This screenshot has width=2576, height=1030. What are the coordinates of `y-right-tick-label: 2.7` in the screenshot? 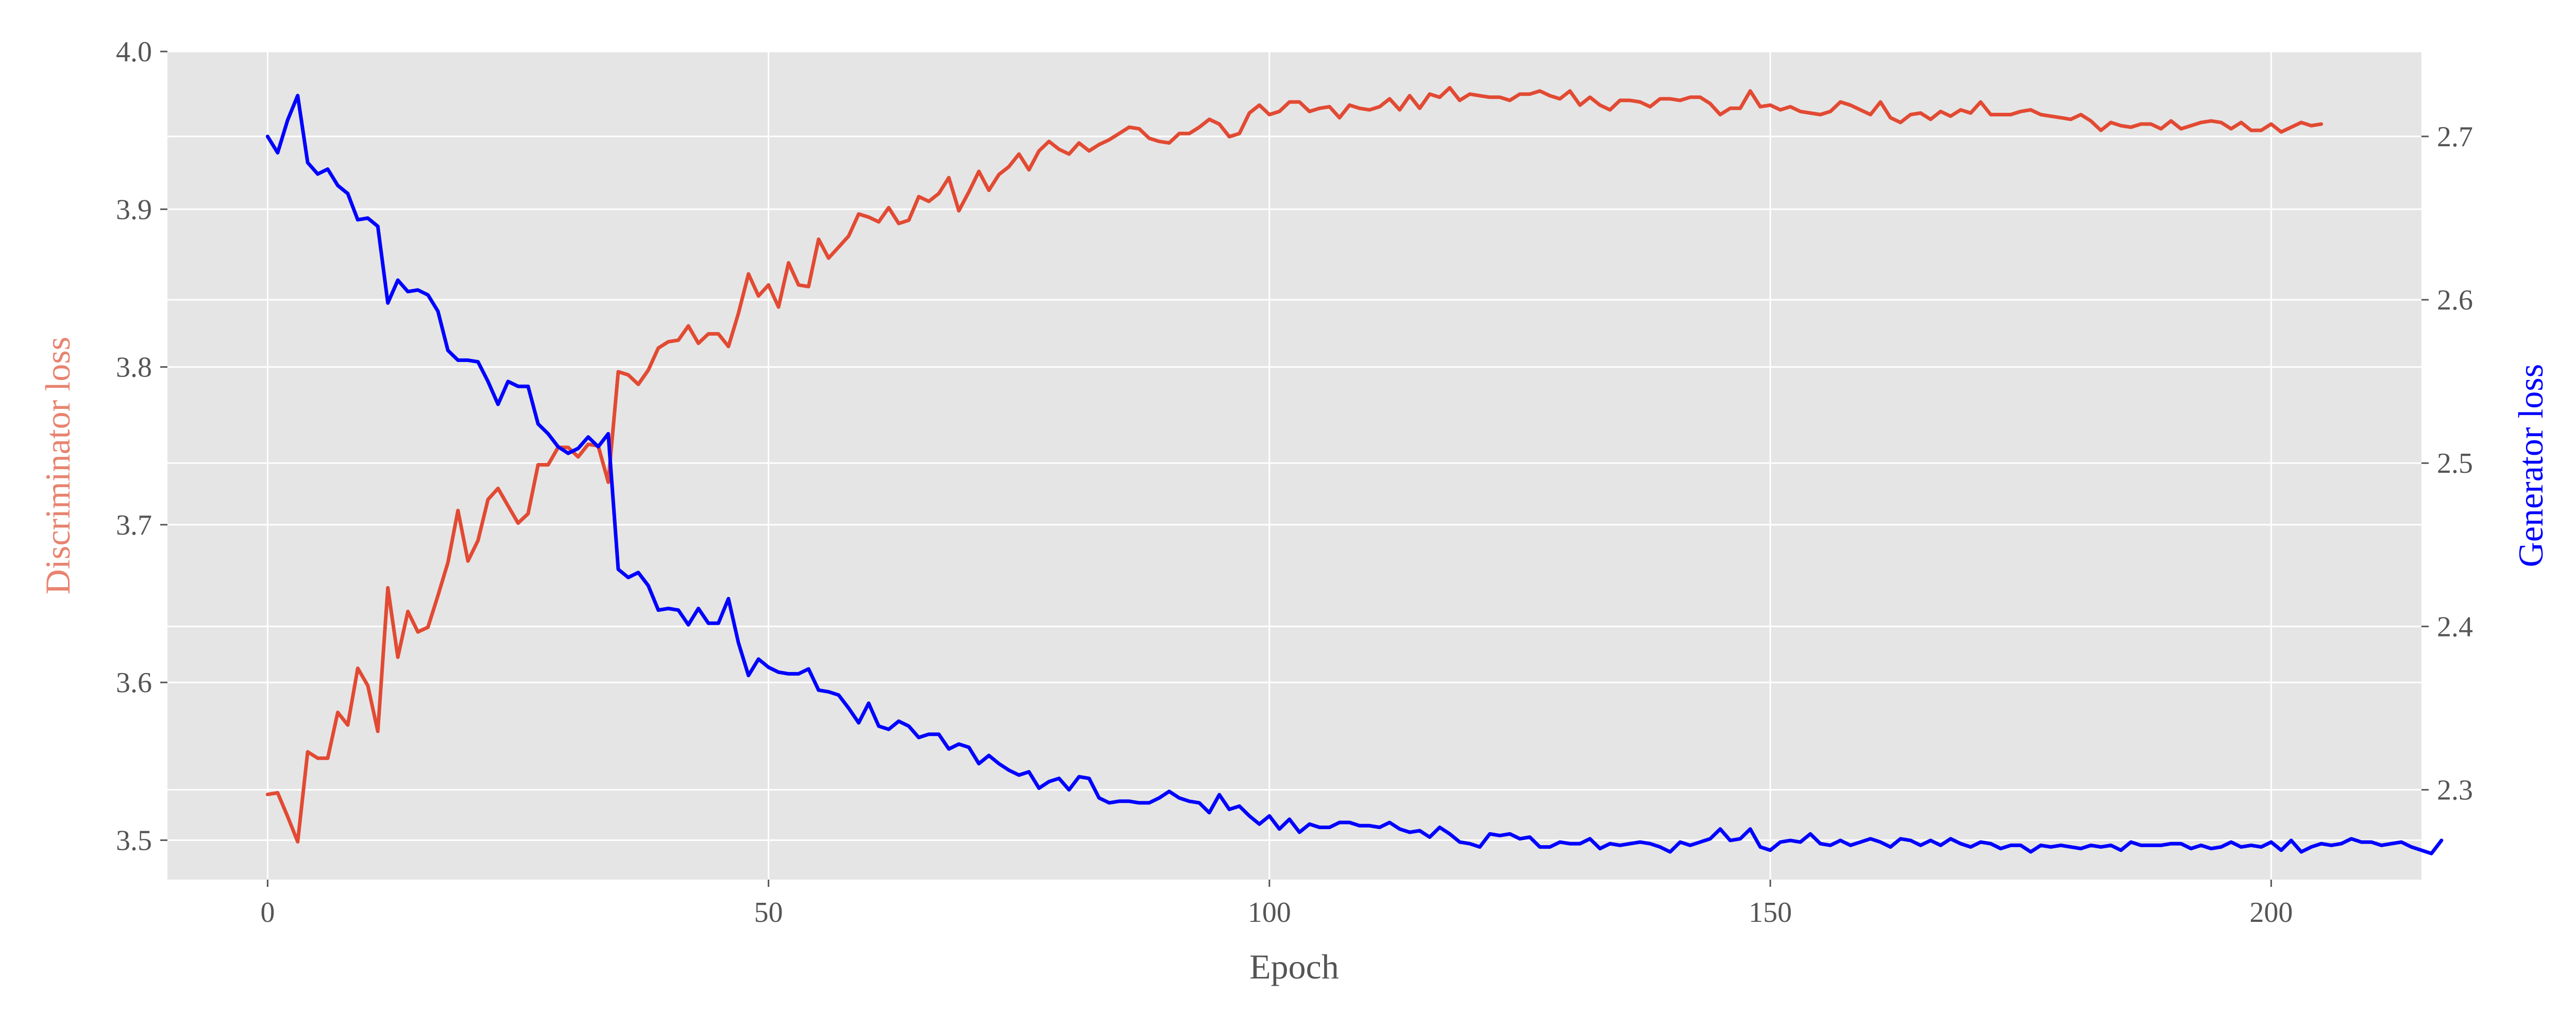 It's located at (2455, 137).